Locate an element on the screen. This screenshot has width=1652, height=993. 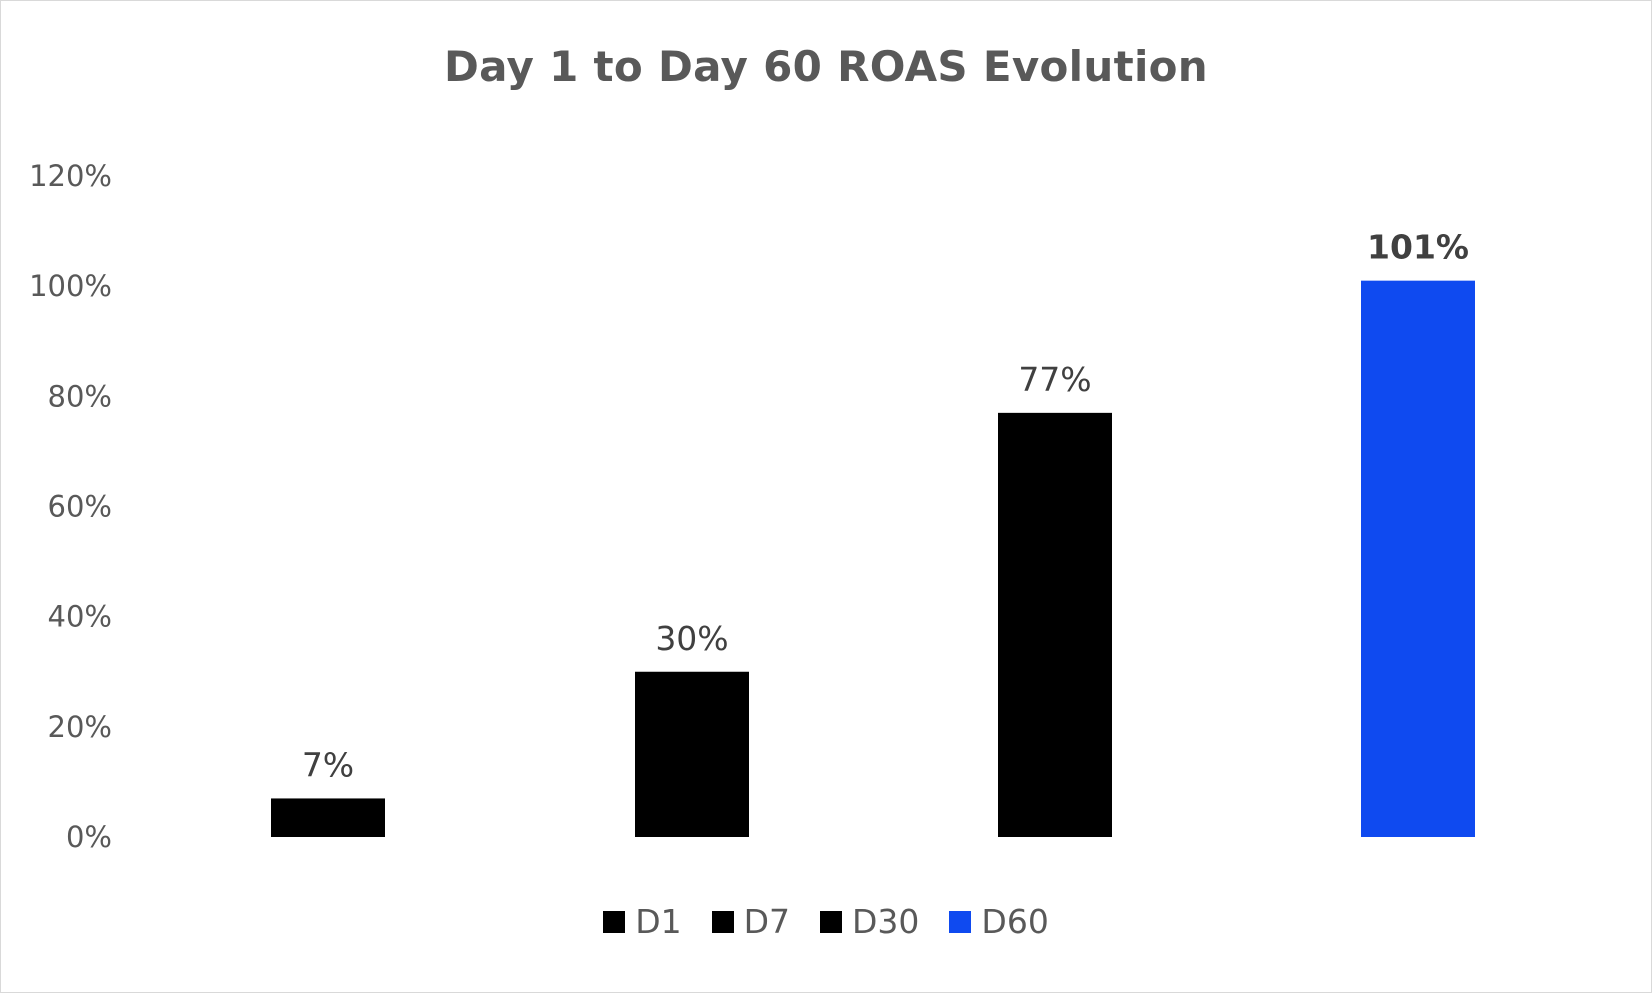
bar-d1 is located at coordinates (328, 817).